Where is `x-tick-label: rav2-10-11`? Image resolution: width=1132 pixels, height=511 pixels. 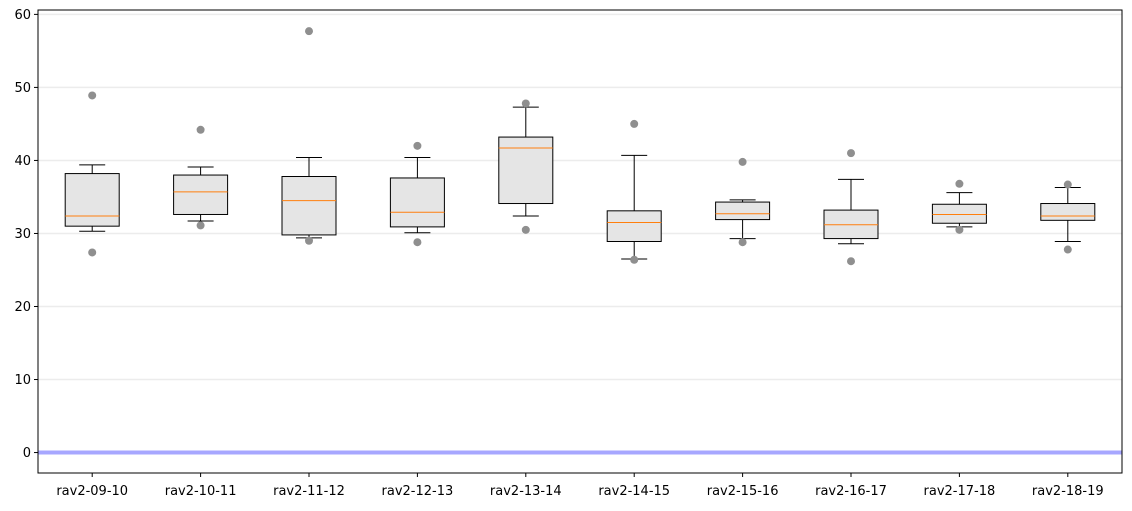
x-tick-label: rav2-10-11 is located at coordinates (201, 491).